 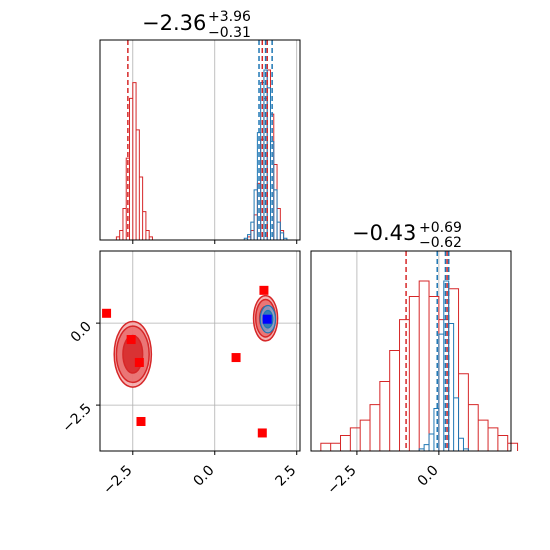 What do you see at coordinates (285, 476) in the screenshot?
I see `x-tick-label: 2.5` at bounding box center [285, 476].